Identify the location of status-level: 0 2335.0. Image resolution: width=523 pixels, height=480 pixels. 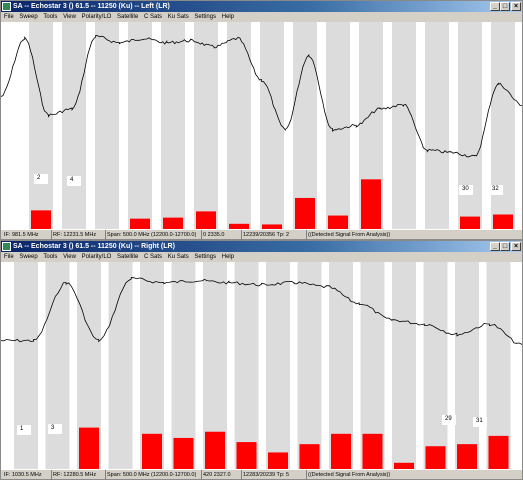
(213, 235).